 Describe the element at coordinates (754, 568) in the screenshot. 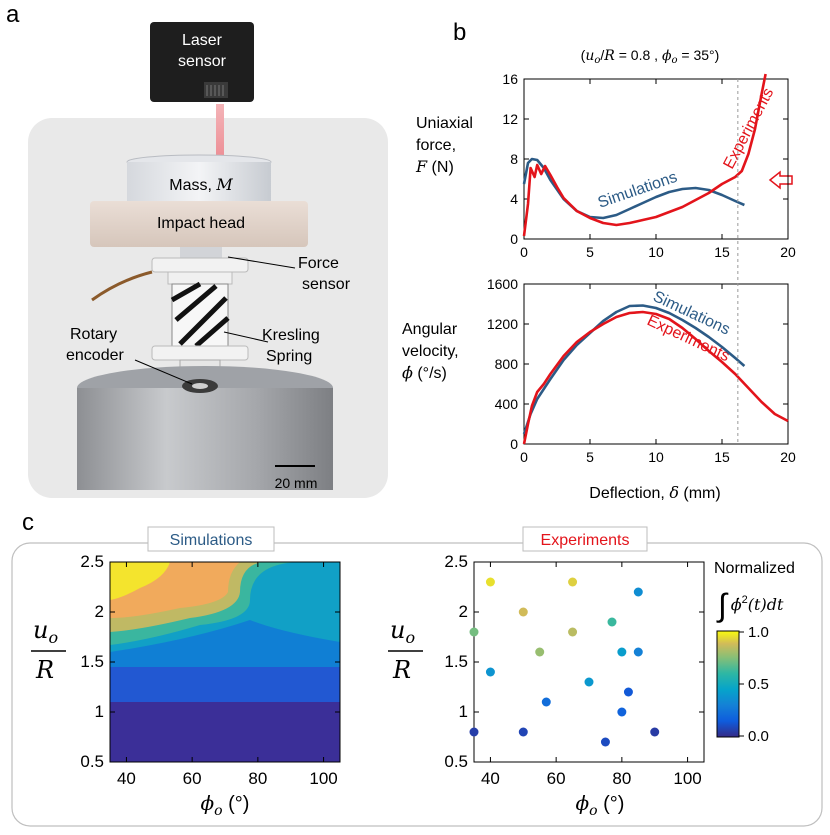

I see `colorbar-title: Normalized` at that location.